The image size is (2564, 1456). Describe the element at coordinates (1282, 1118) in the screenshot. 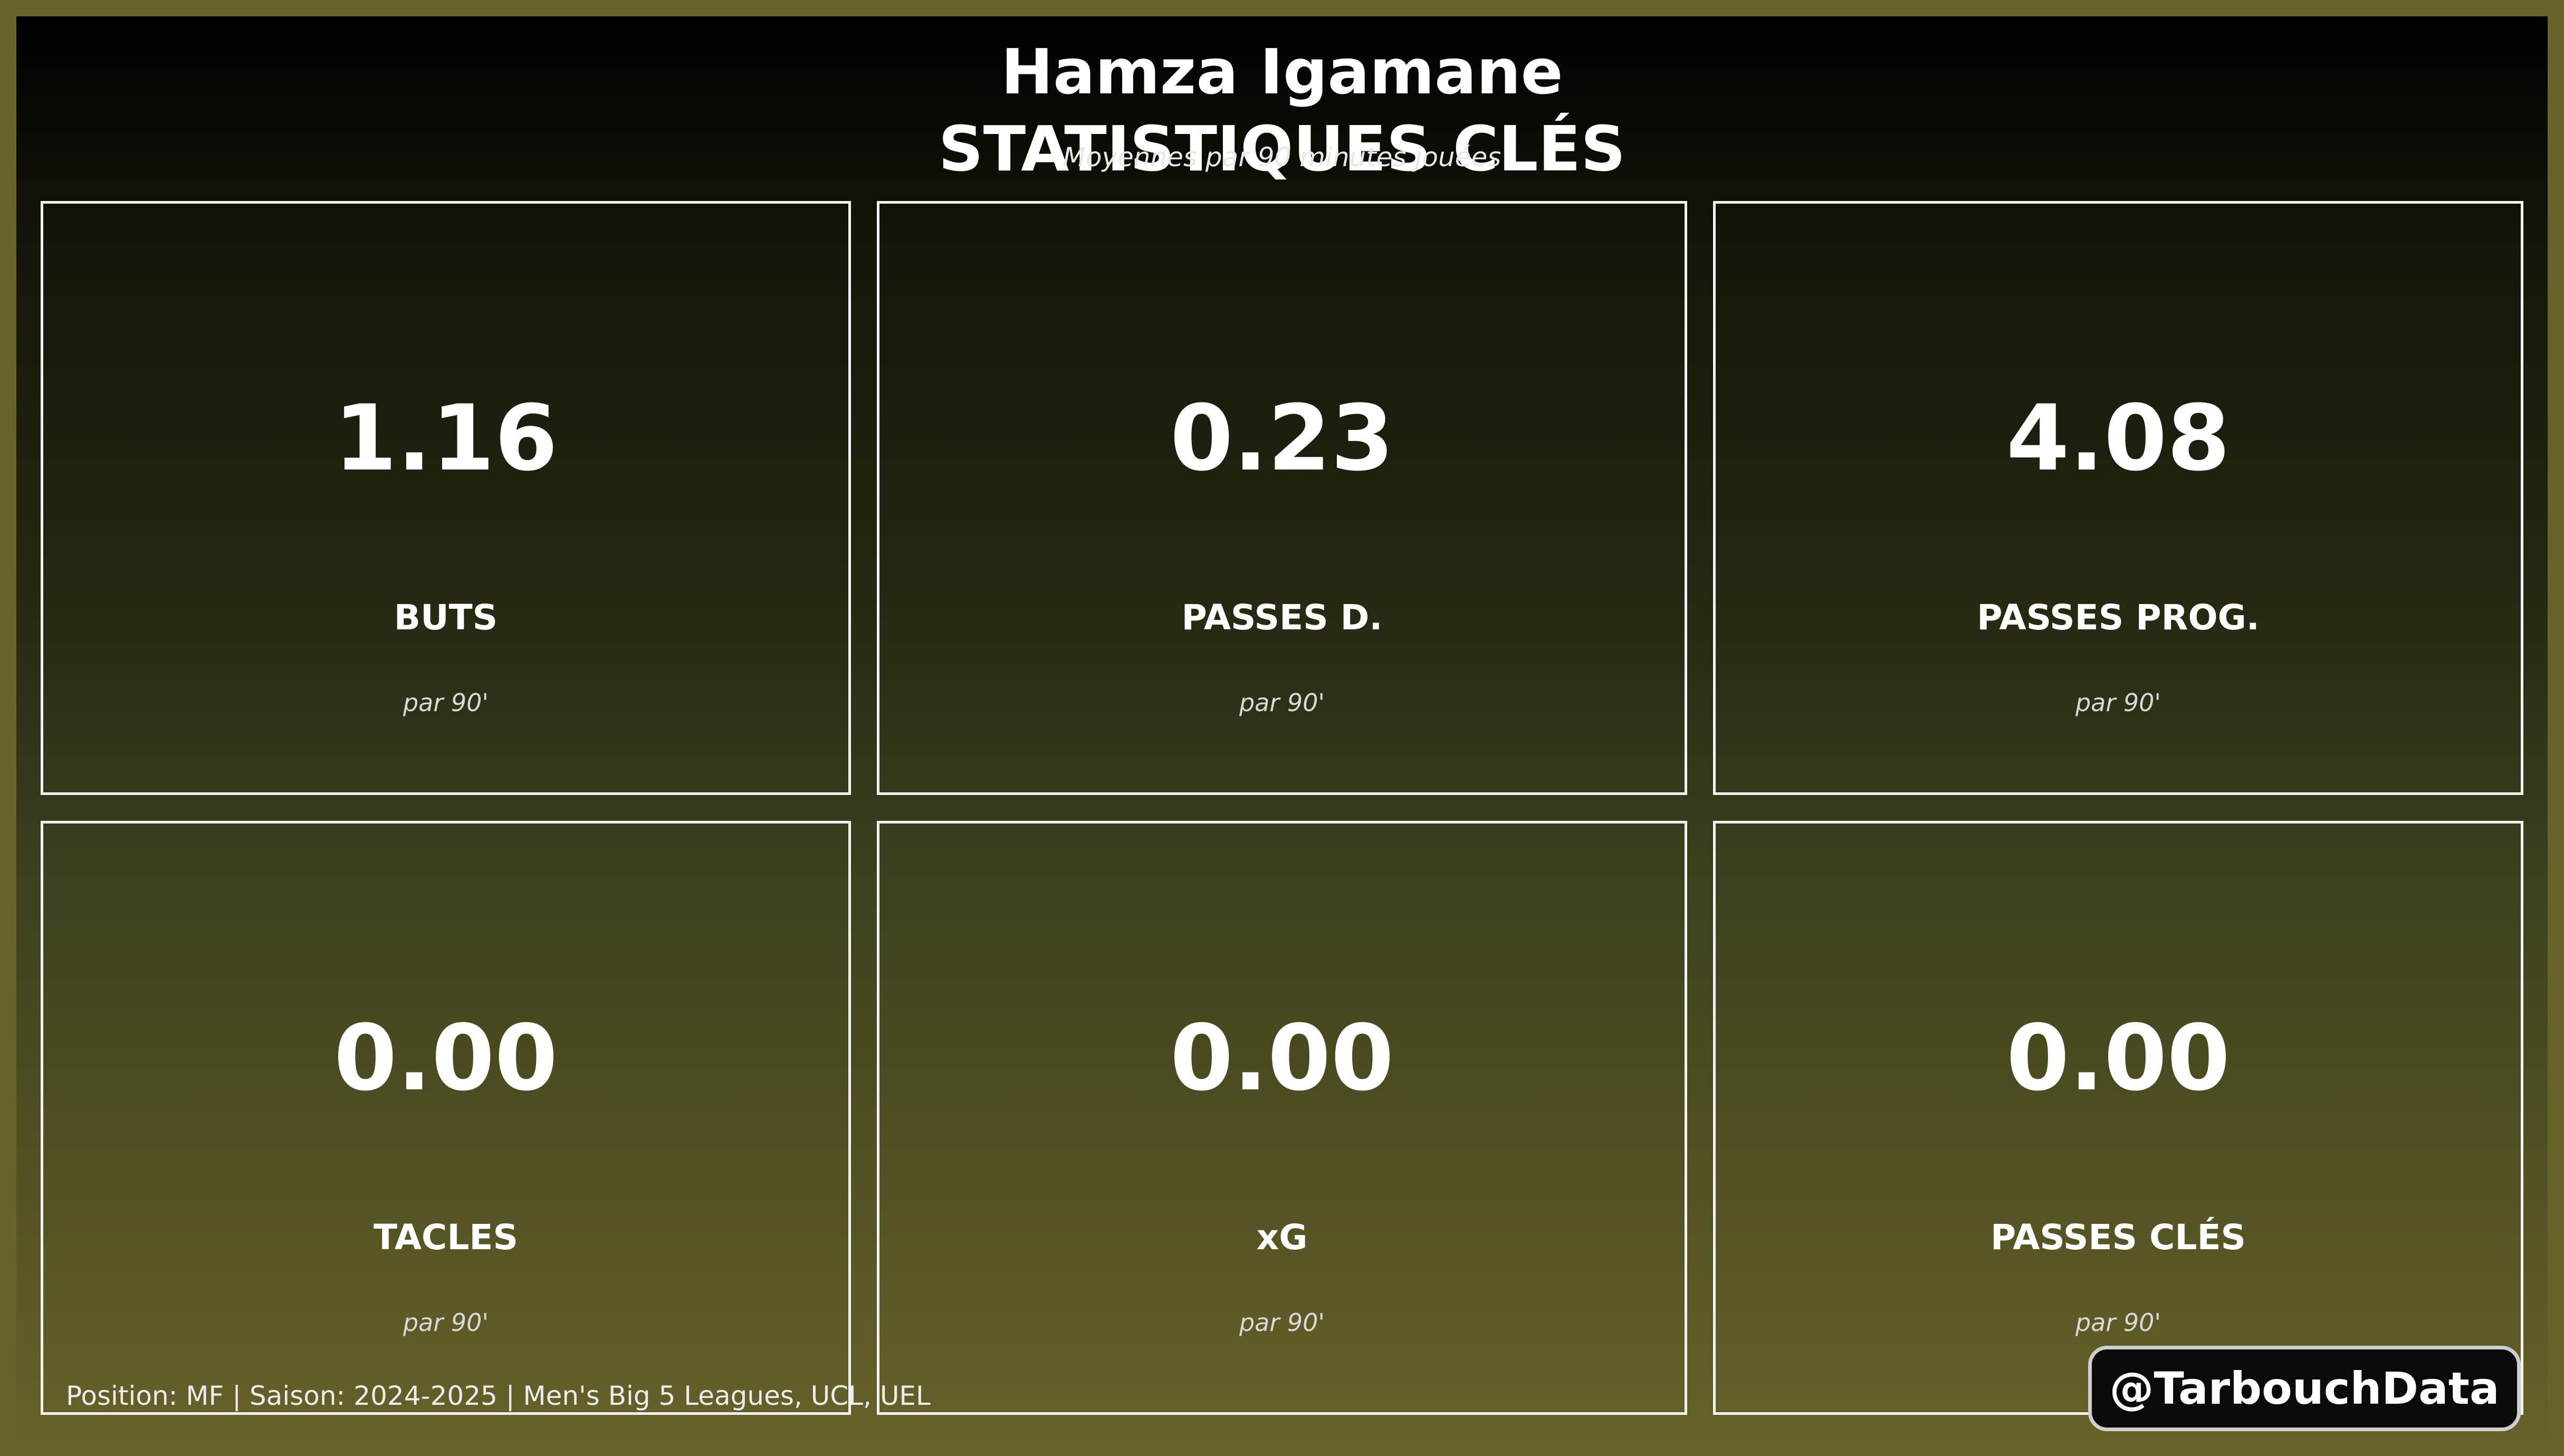

I see `stat-card-xg: 0.00 xG par 90'` at that location.